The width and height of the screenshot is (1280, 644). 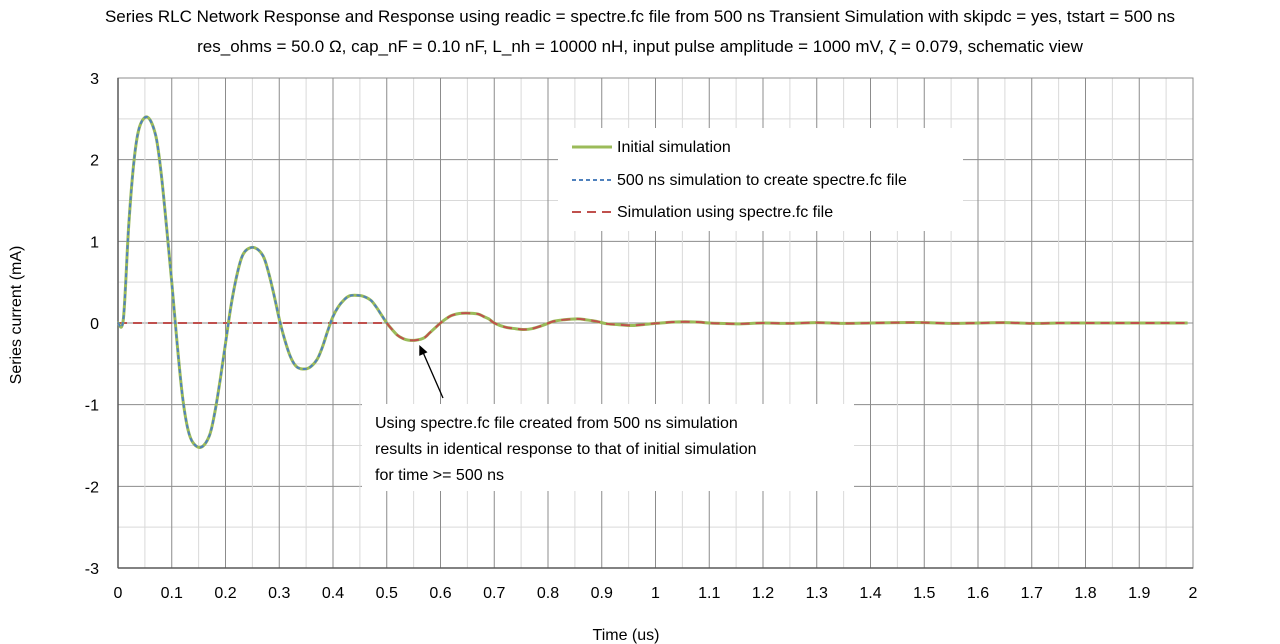 I want to click on x-tick-label: 0.2, so click(x=225, y=593).